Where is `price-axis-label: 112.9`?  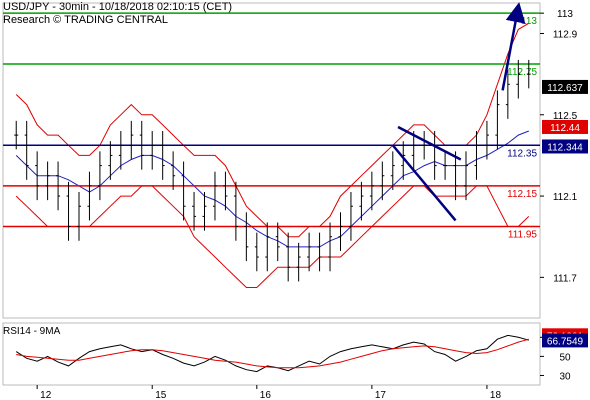 price-axis-label: 112.9 is located at coordinates (565, 34).